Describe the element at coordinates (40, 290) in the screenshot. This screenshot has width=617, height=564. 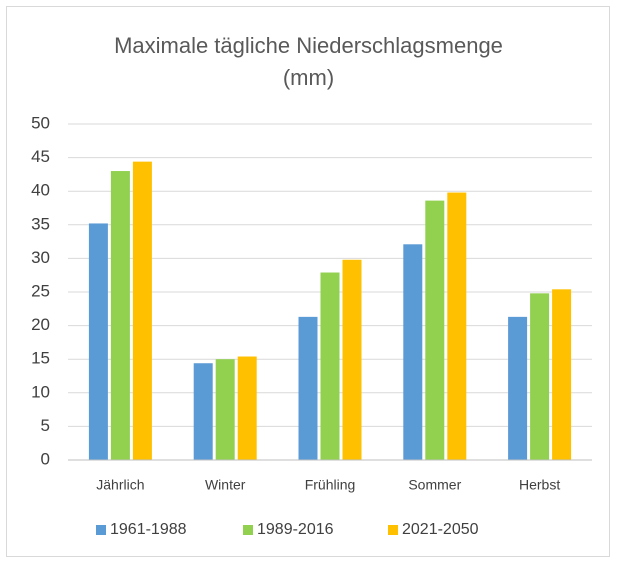
I see `y-tick-label: 25` at that location.